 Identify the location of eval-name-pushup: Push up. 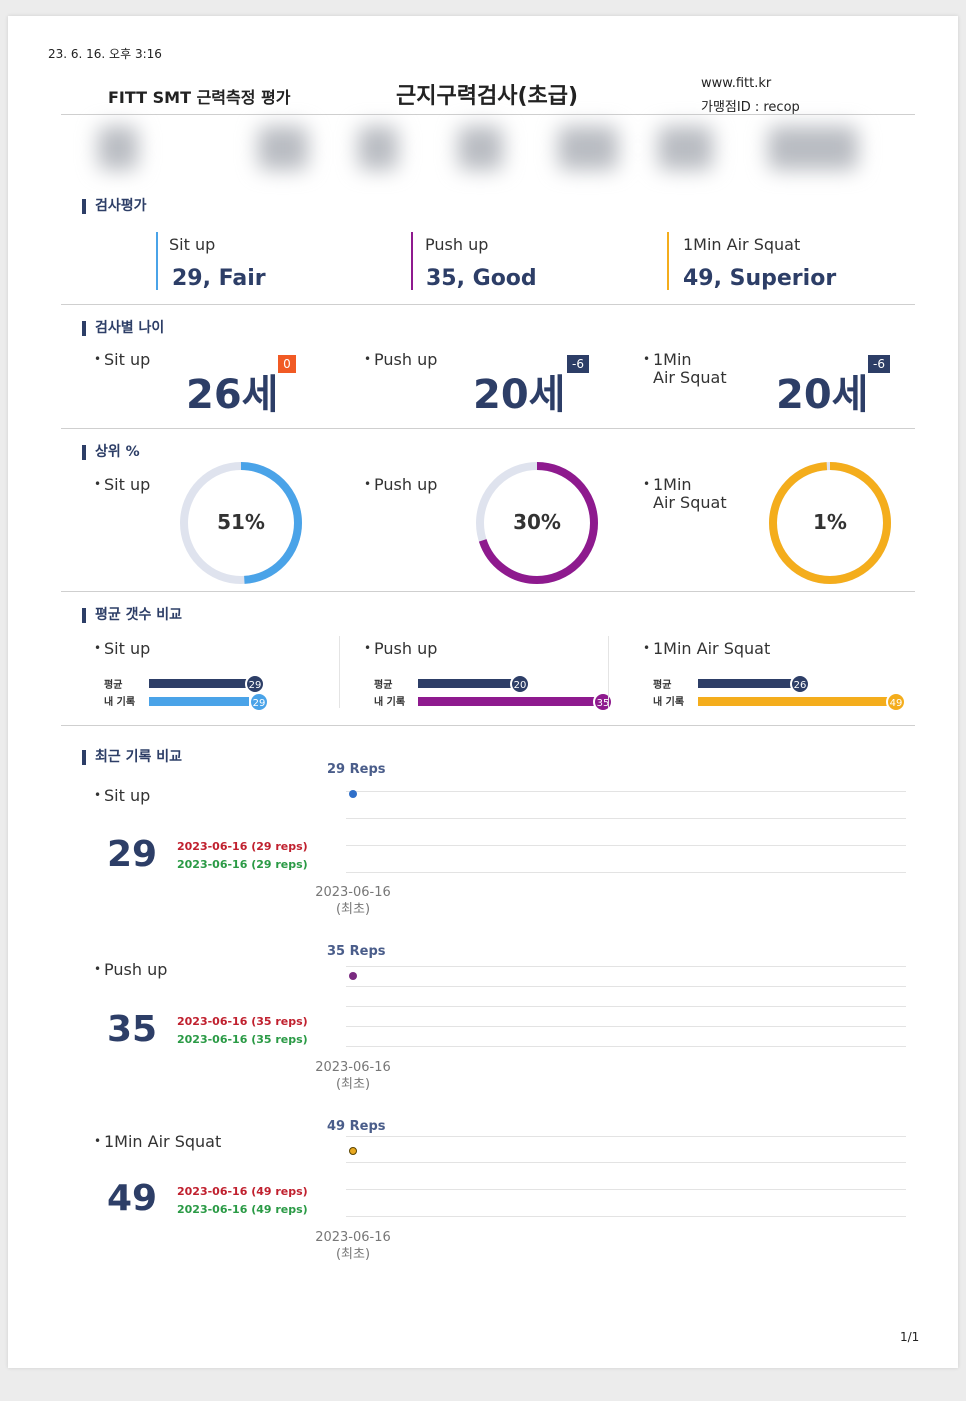
(457, 244).